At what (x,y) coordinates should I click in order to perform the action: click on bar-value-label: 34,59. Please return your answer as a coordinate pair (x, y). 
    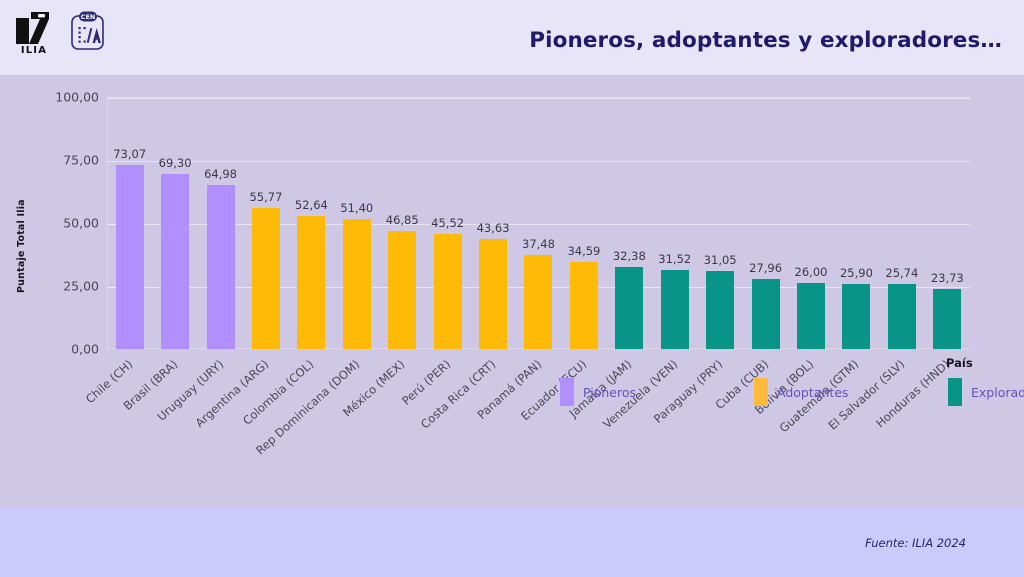
    Looking at the image, I should click on (584, 250).